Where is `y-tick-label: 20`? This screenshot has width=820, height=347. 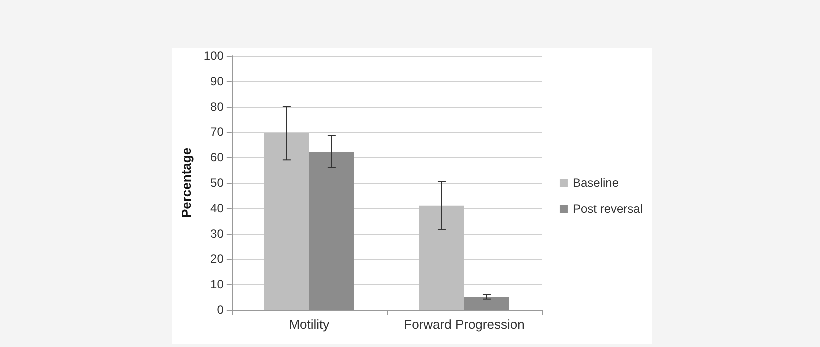
y-tick-label: 20 is located at coordinates (217, 259).